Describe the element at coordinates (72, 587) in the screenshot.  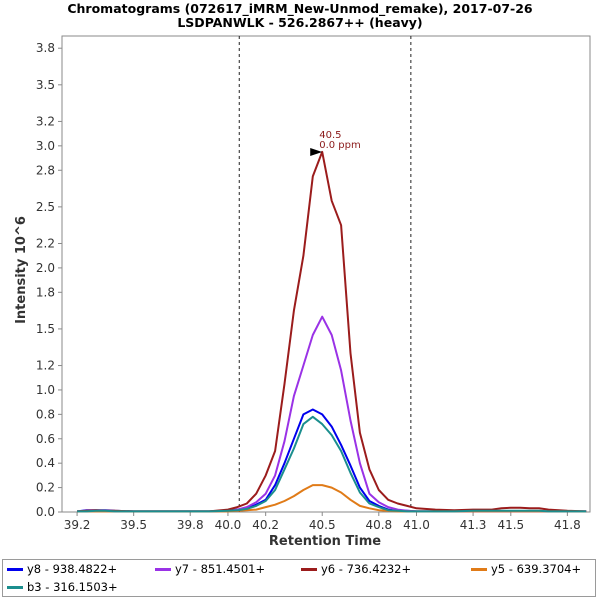
I see `legend-label: b3 - 316.1503+` at that location.